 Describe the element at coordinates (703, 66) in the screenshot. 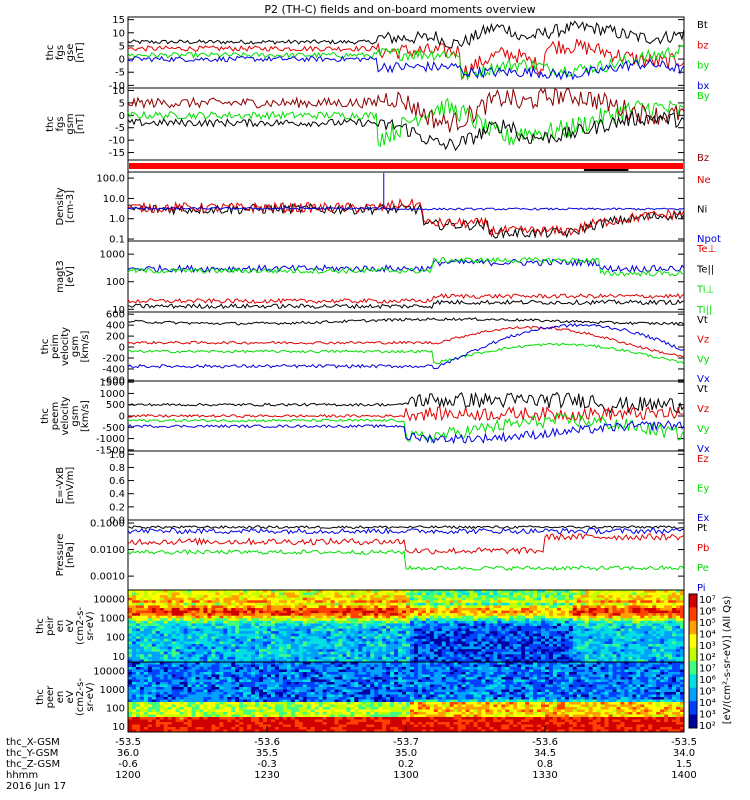

I see `legend-entry: by` at that location.